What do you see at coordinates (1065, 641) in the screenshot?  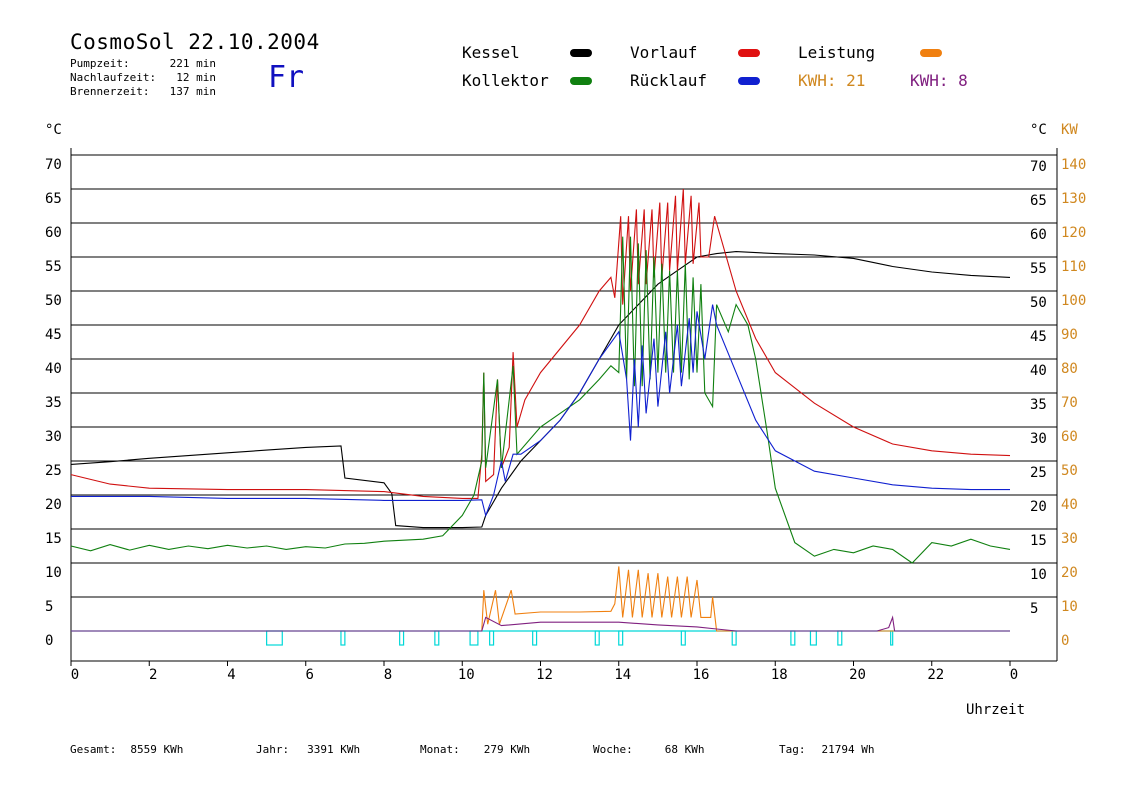 I see `kw-tick-label: 0` at bounding box center [1065, 641].